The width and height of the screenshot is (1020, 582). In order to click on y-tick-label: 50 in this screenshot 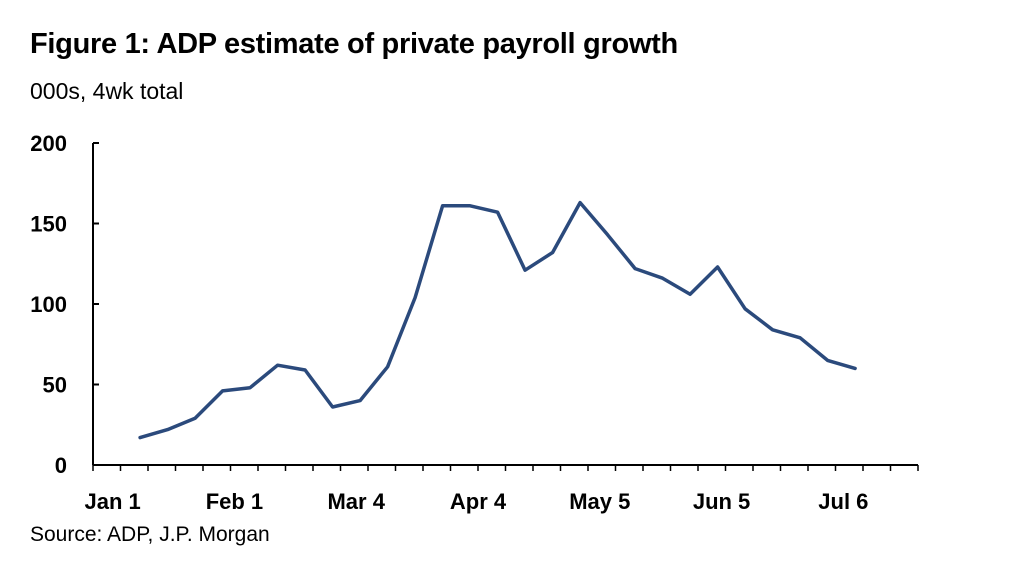, I will do `click(55, 385)`.